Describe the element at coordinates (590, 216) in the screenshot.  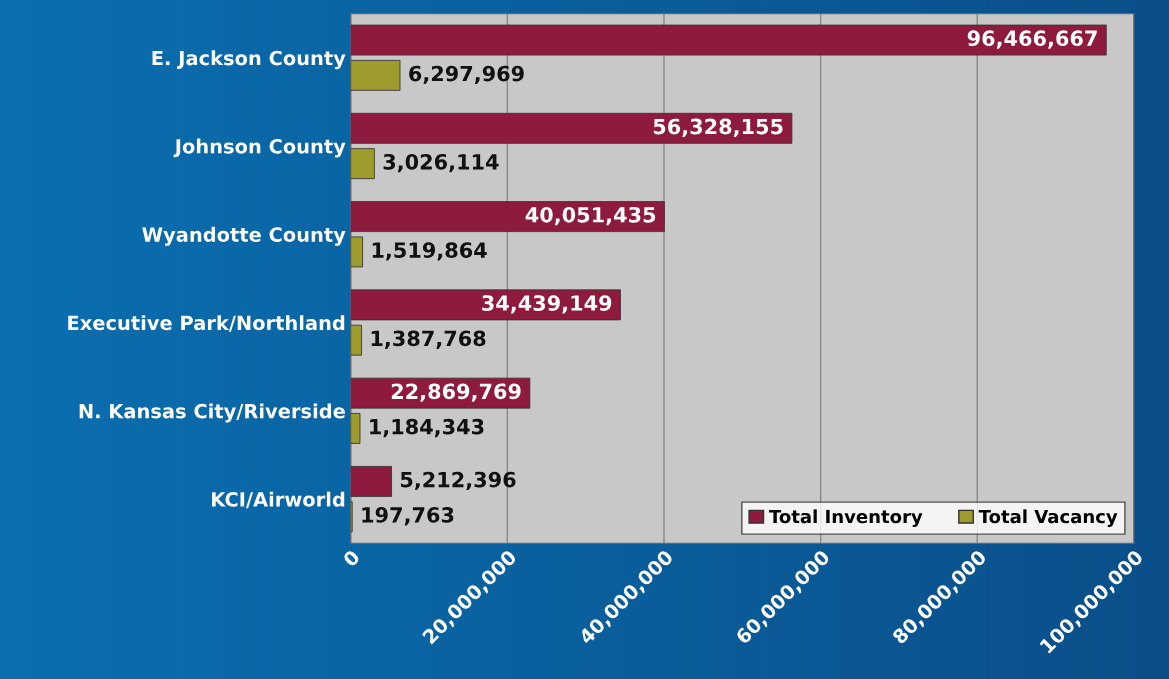
I see `data-label: 40,051,435` at that location.